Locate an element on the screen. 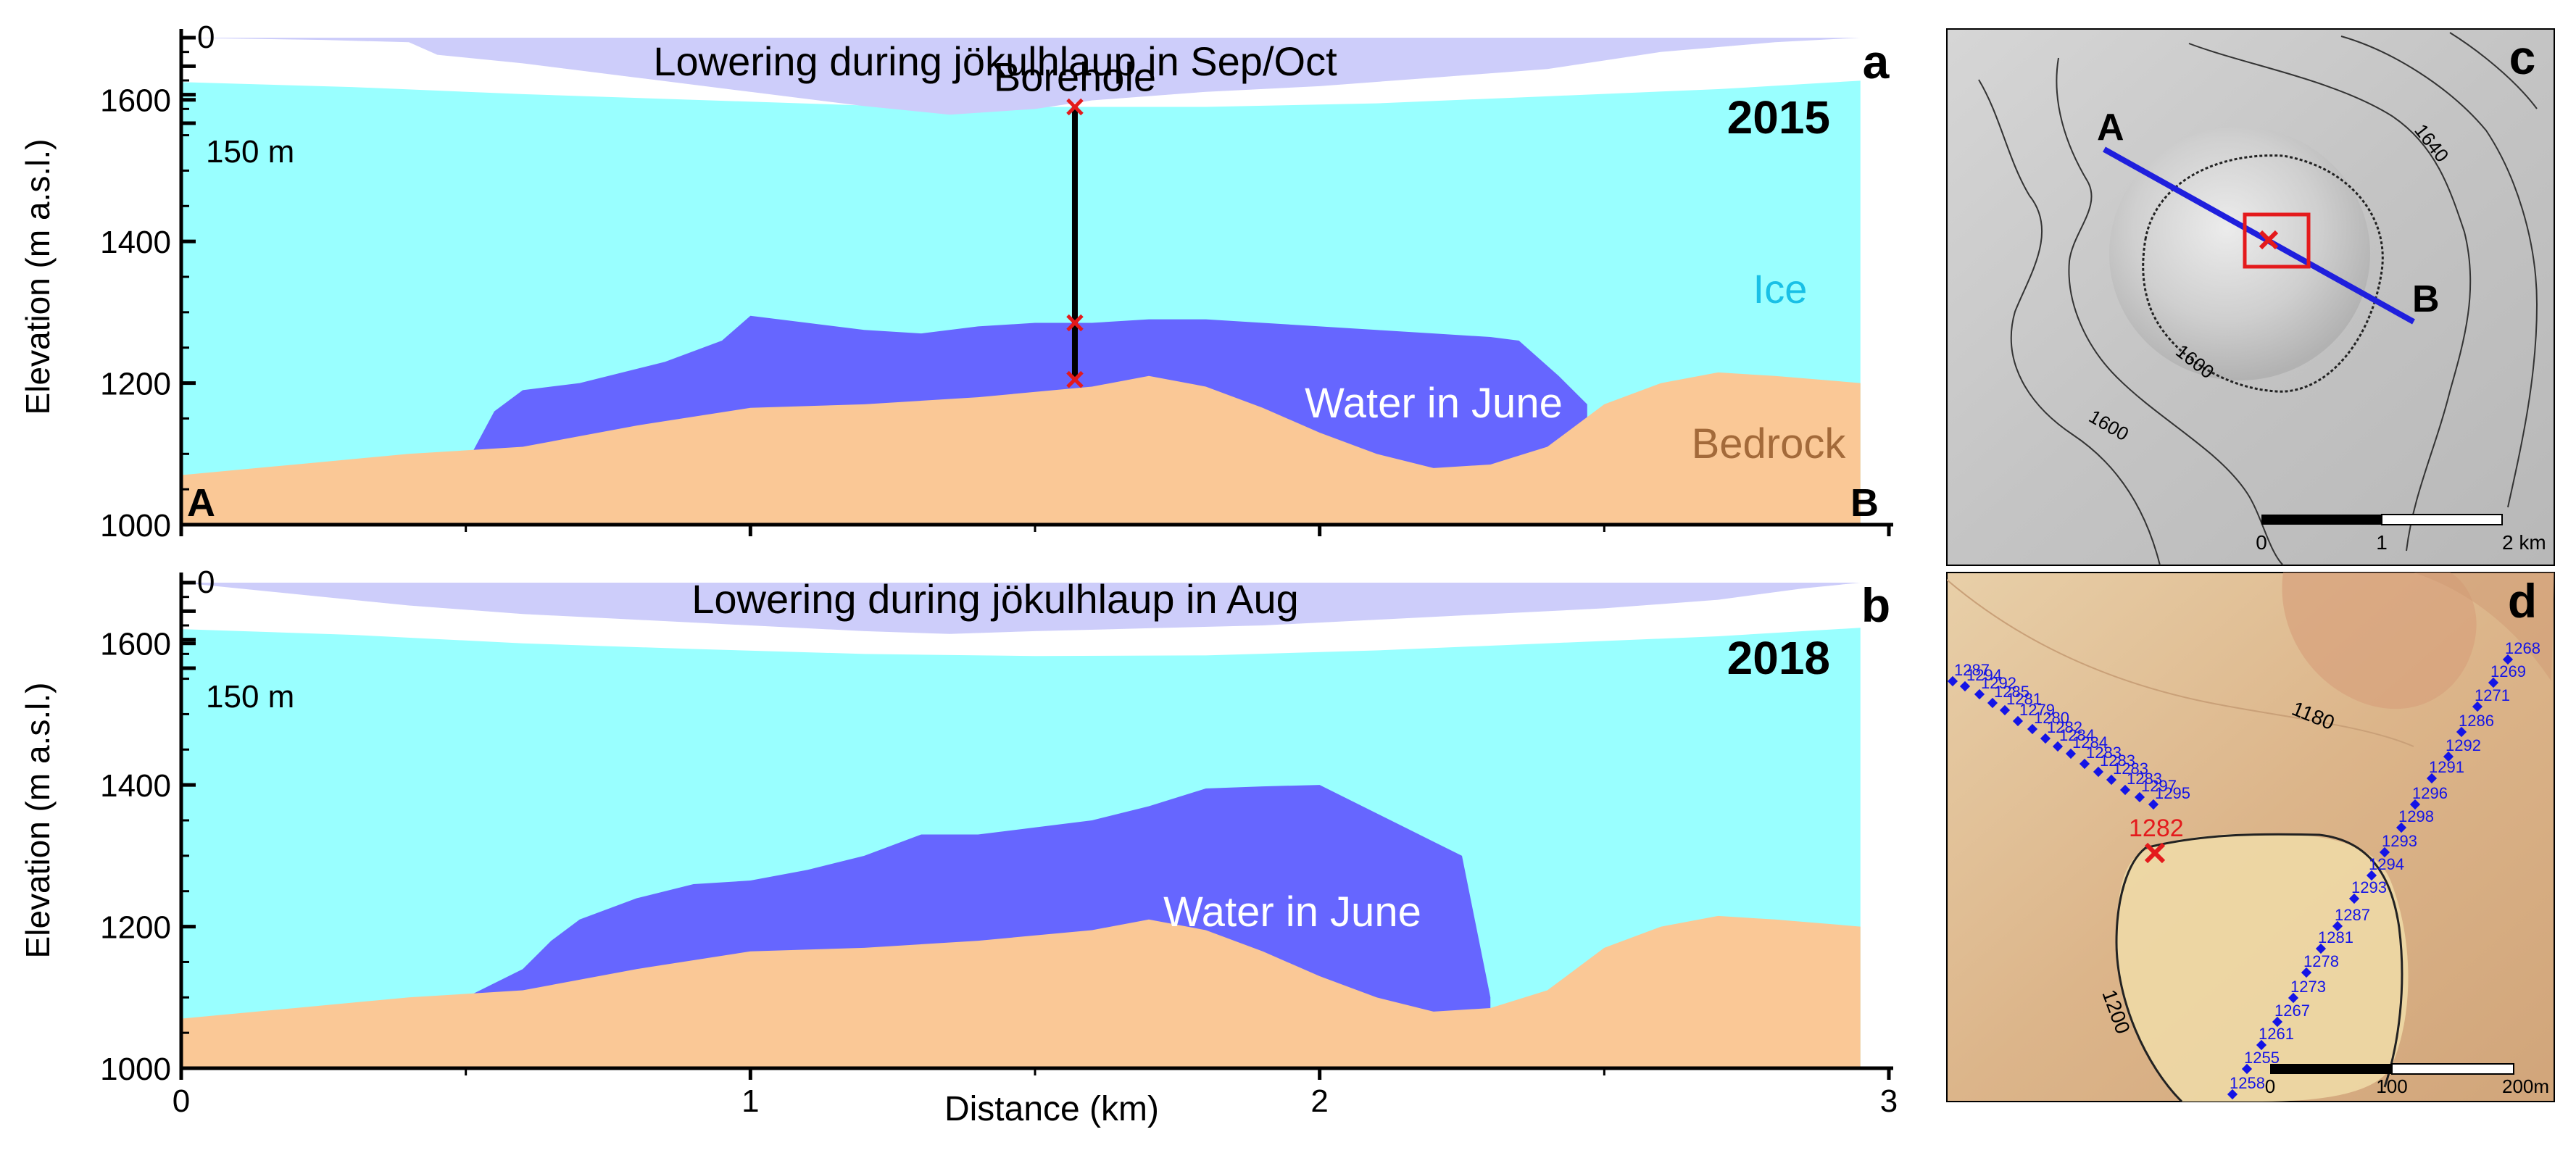 This screenshot has width=2576, height=1153. borehole-depth-label: 1282 is located at coordinates (2156, 828).